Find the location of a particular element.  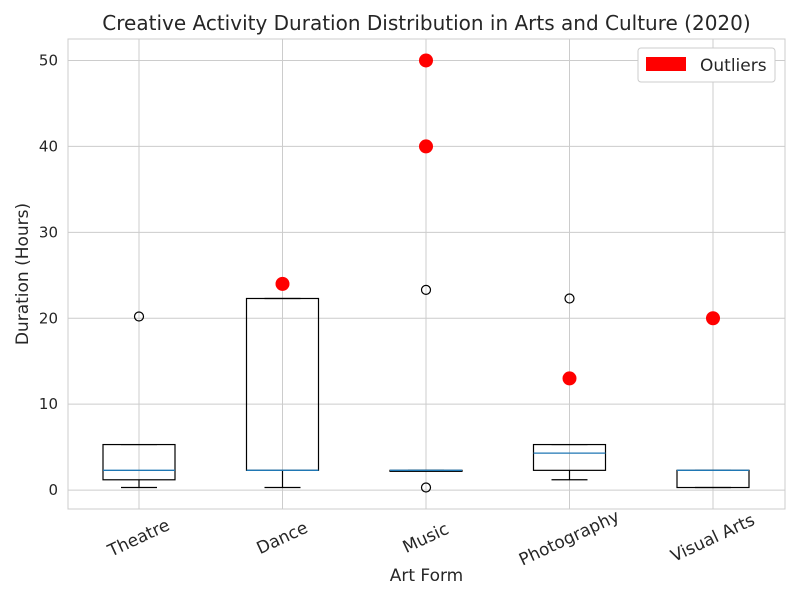

y-tick-label: 40 is located at coordinates (48, 146).